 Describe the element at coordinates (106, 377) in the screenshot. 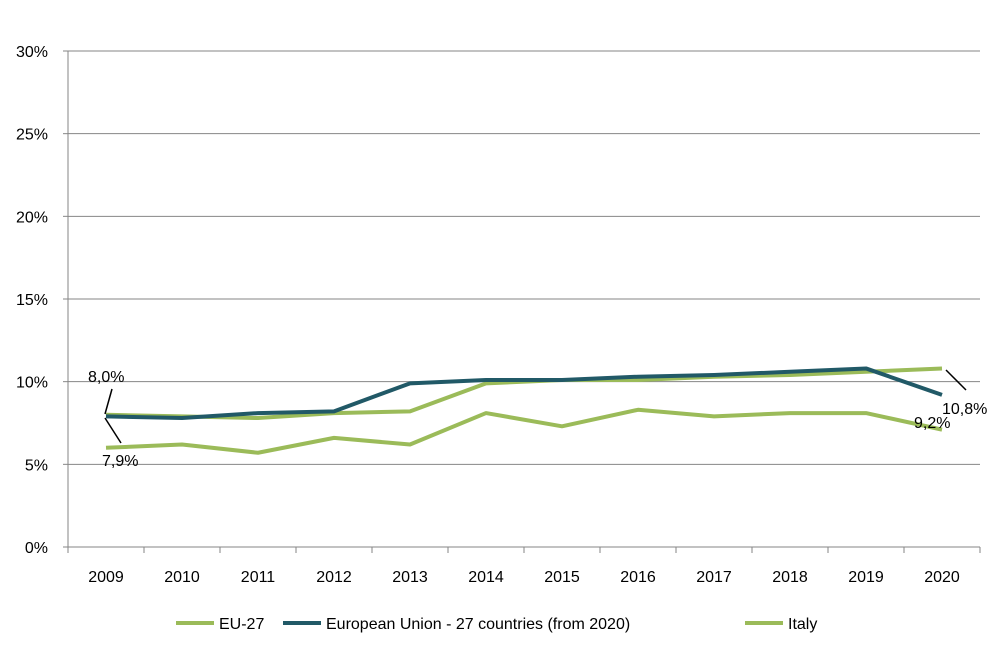

I see `data-label: 8,0%` at that location.